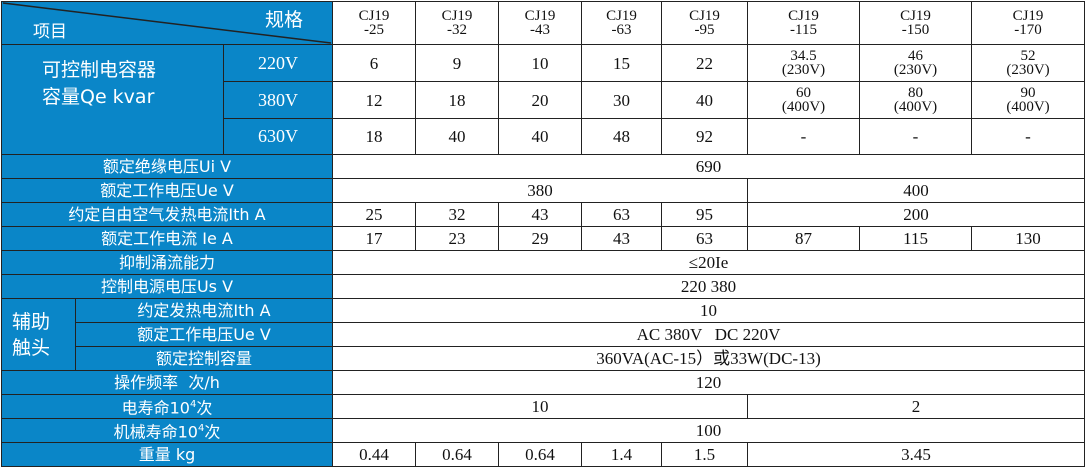  What do you see at coordinates (278, 63) in the screenshot?
I see `voltage-label: 220V` at bounding box center [278, 63].